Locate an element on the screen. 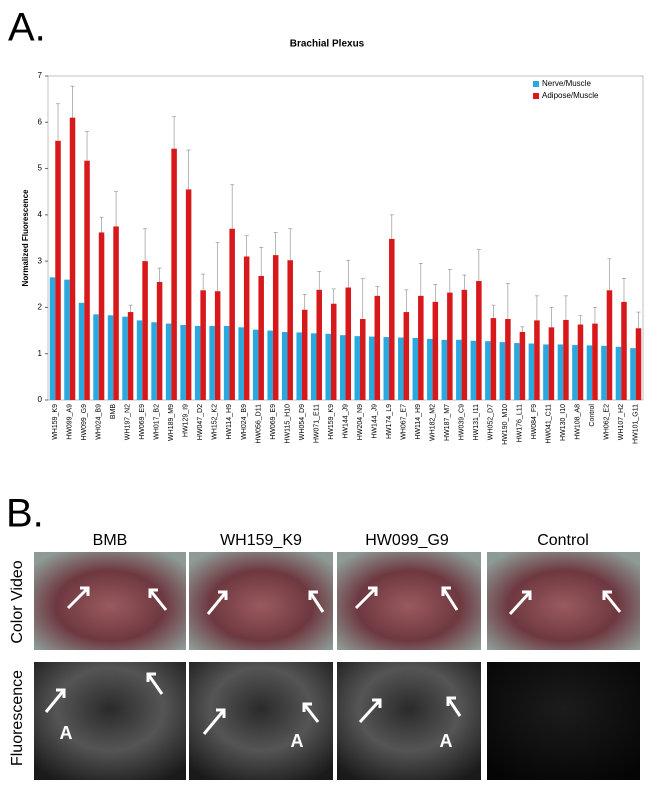 This screenshot has height=787, width=653. x-tick-label: HW129_I9 is located at coordinates (186, 420).